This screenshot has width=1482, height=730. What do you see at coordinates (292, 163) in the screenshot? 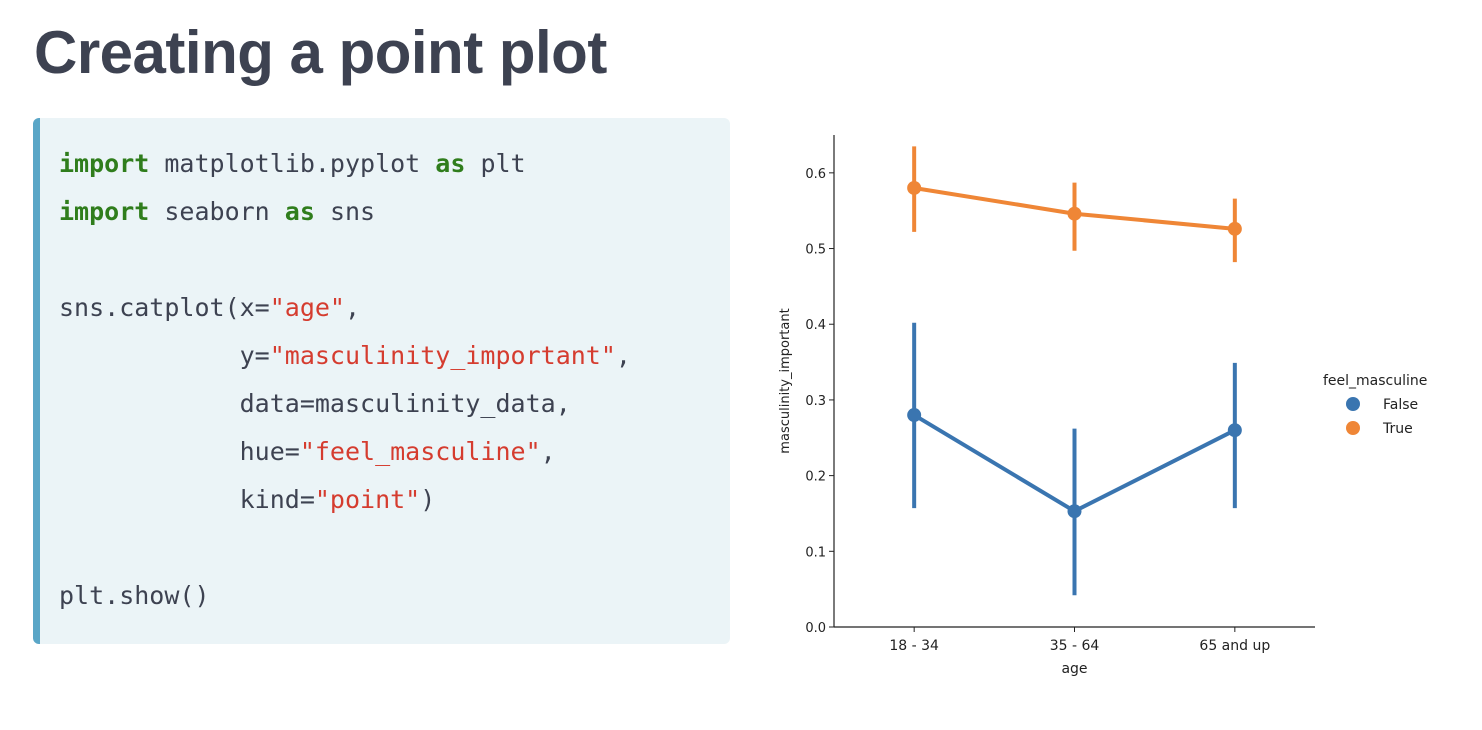
I see `code-text: matplotlib.pyplot` at bounding box center [292, 163].